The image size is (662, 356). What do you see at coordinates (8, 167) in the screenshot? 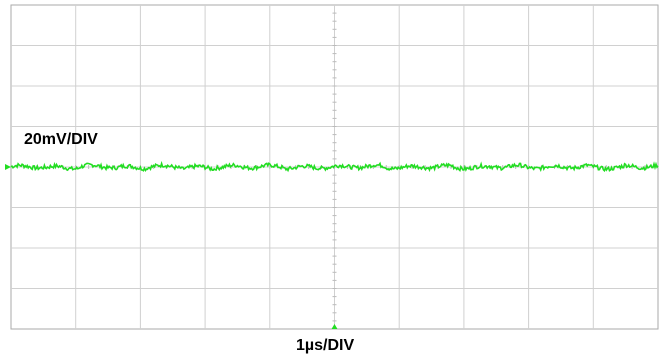
I see `channel-level-marker` at bounding box center [8, 167].